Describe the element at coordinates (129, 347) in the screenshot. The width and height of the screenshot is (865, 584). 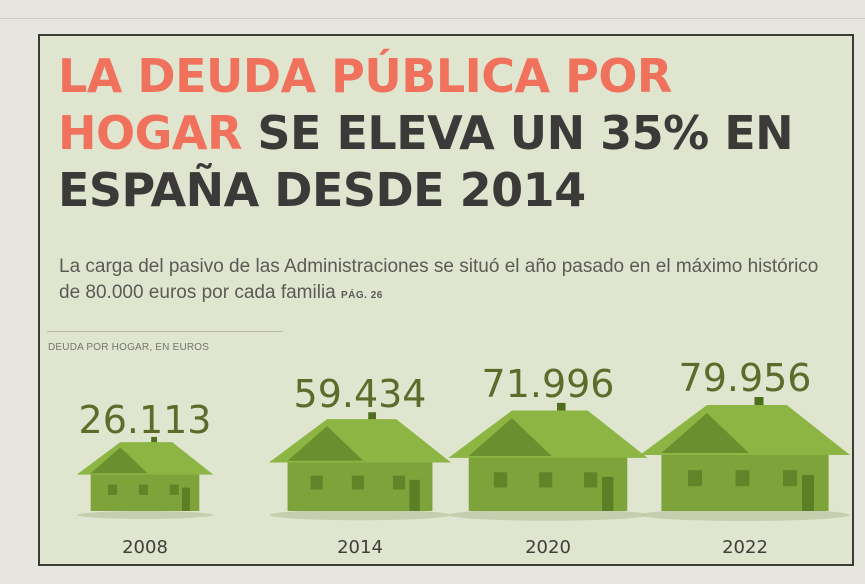
I see `chart-label: DEUDA POR HOGAR, EN EUROS` at that location.